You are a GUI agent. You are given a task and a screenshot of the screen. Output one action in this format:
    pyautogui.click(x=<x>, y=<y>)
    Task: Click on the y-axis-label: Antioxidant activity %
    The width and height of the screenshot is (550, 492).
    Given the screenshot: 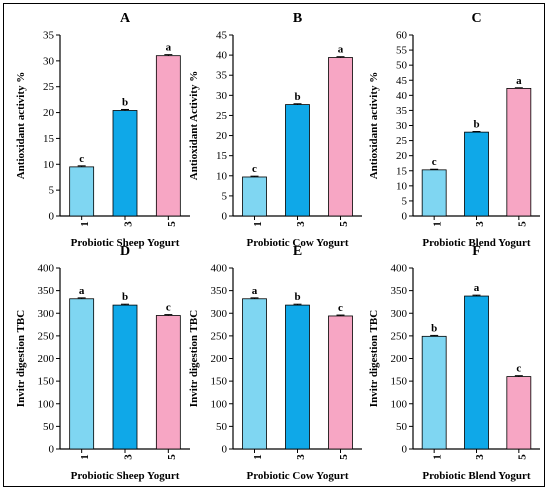 What is the action you would take?
    pyautogui.click(x=374, y=126)
    